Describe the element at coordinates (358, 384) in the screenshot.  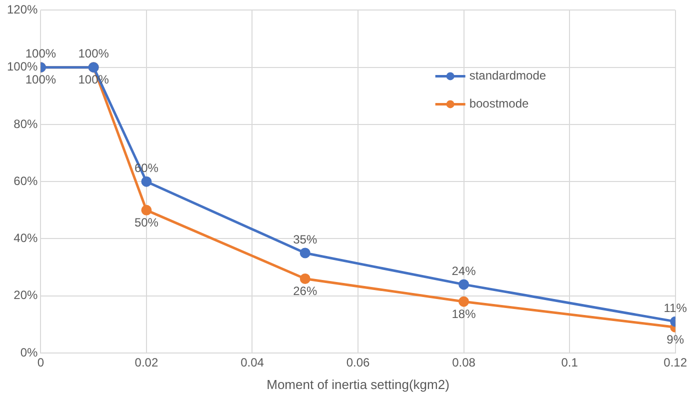
I see `x-axis-title: Moment of inertia setting(kgm2)` at that location.